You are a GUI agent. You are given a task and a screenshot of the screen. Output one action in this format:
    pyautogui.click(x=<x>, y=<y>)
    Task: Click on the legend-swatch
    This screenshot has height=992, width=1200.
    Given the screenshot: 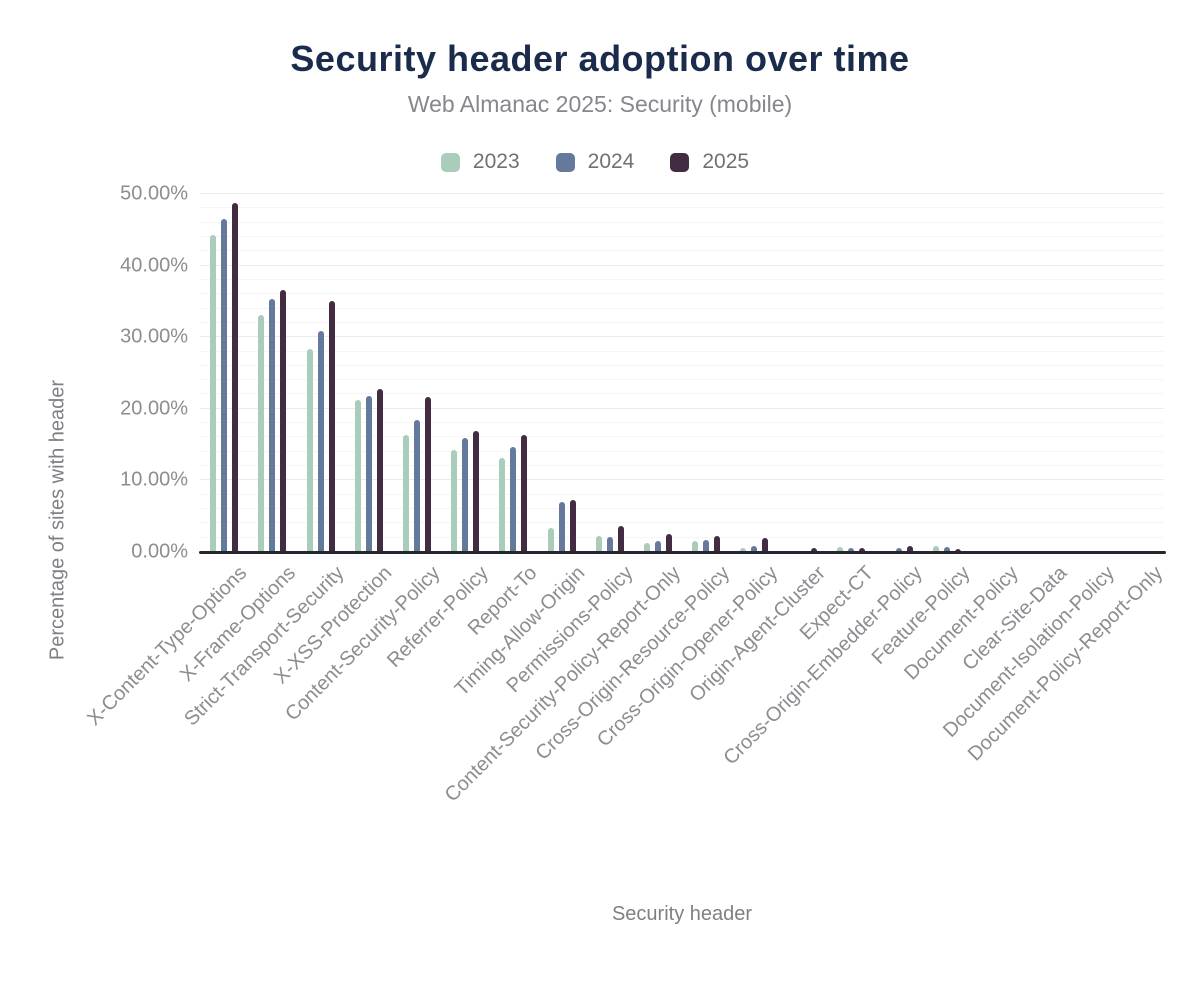 What is the action you would take?
    pyautogui.click(x=450, y=162)
    